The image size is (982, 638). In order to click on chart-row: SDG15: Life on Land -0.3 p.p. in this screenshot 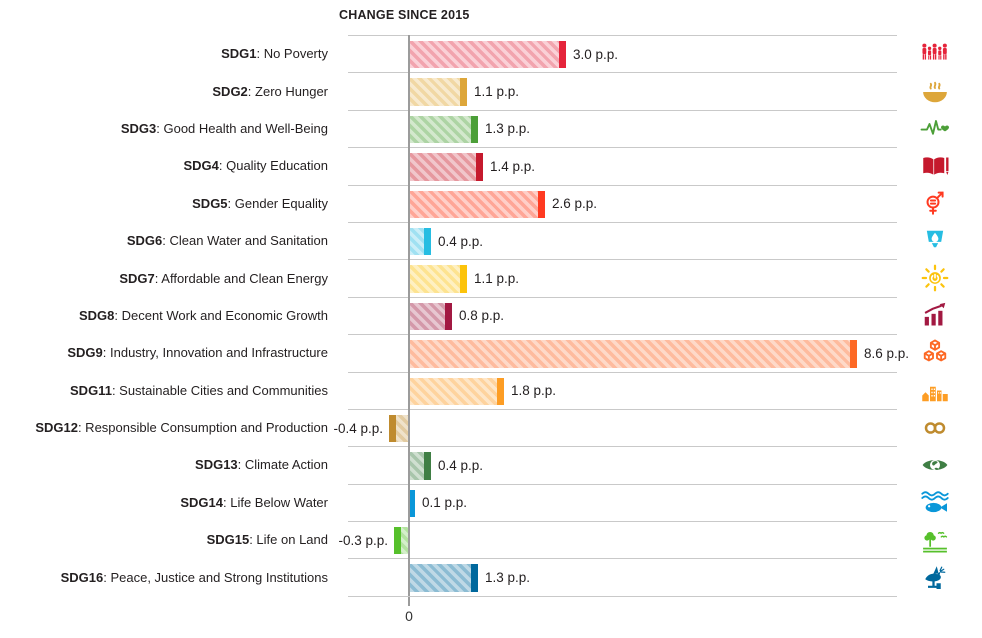, I will do `click(491, 539)`.